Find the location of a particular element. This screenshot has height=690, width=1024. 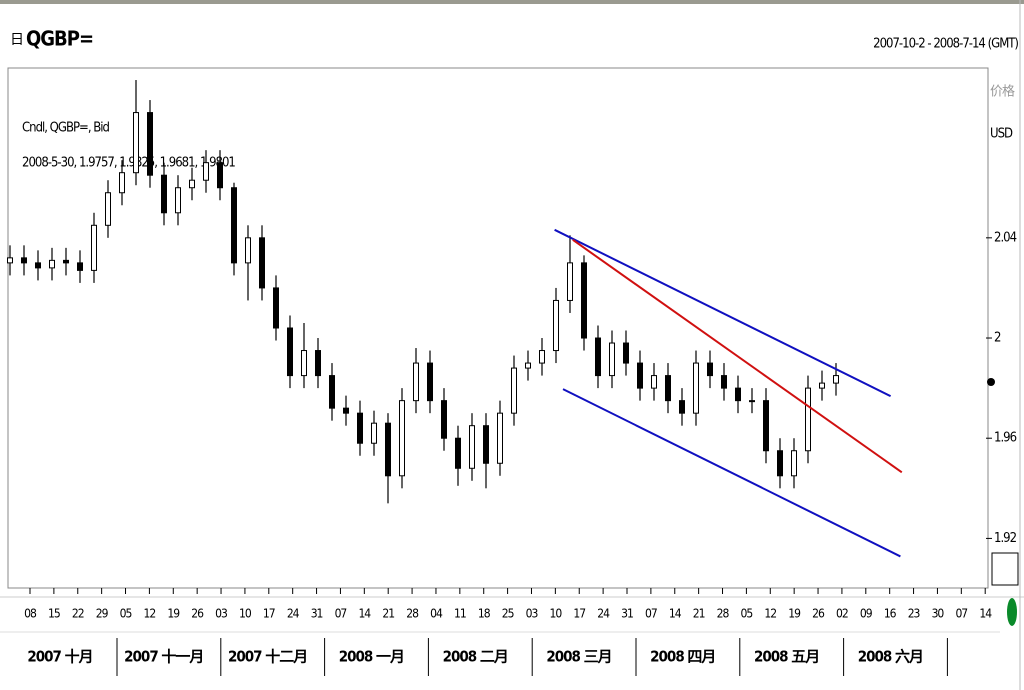

month-label: 2008 四月 is located at coordinates (682, 657).